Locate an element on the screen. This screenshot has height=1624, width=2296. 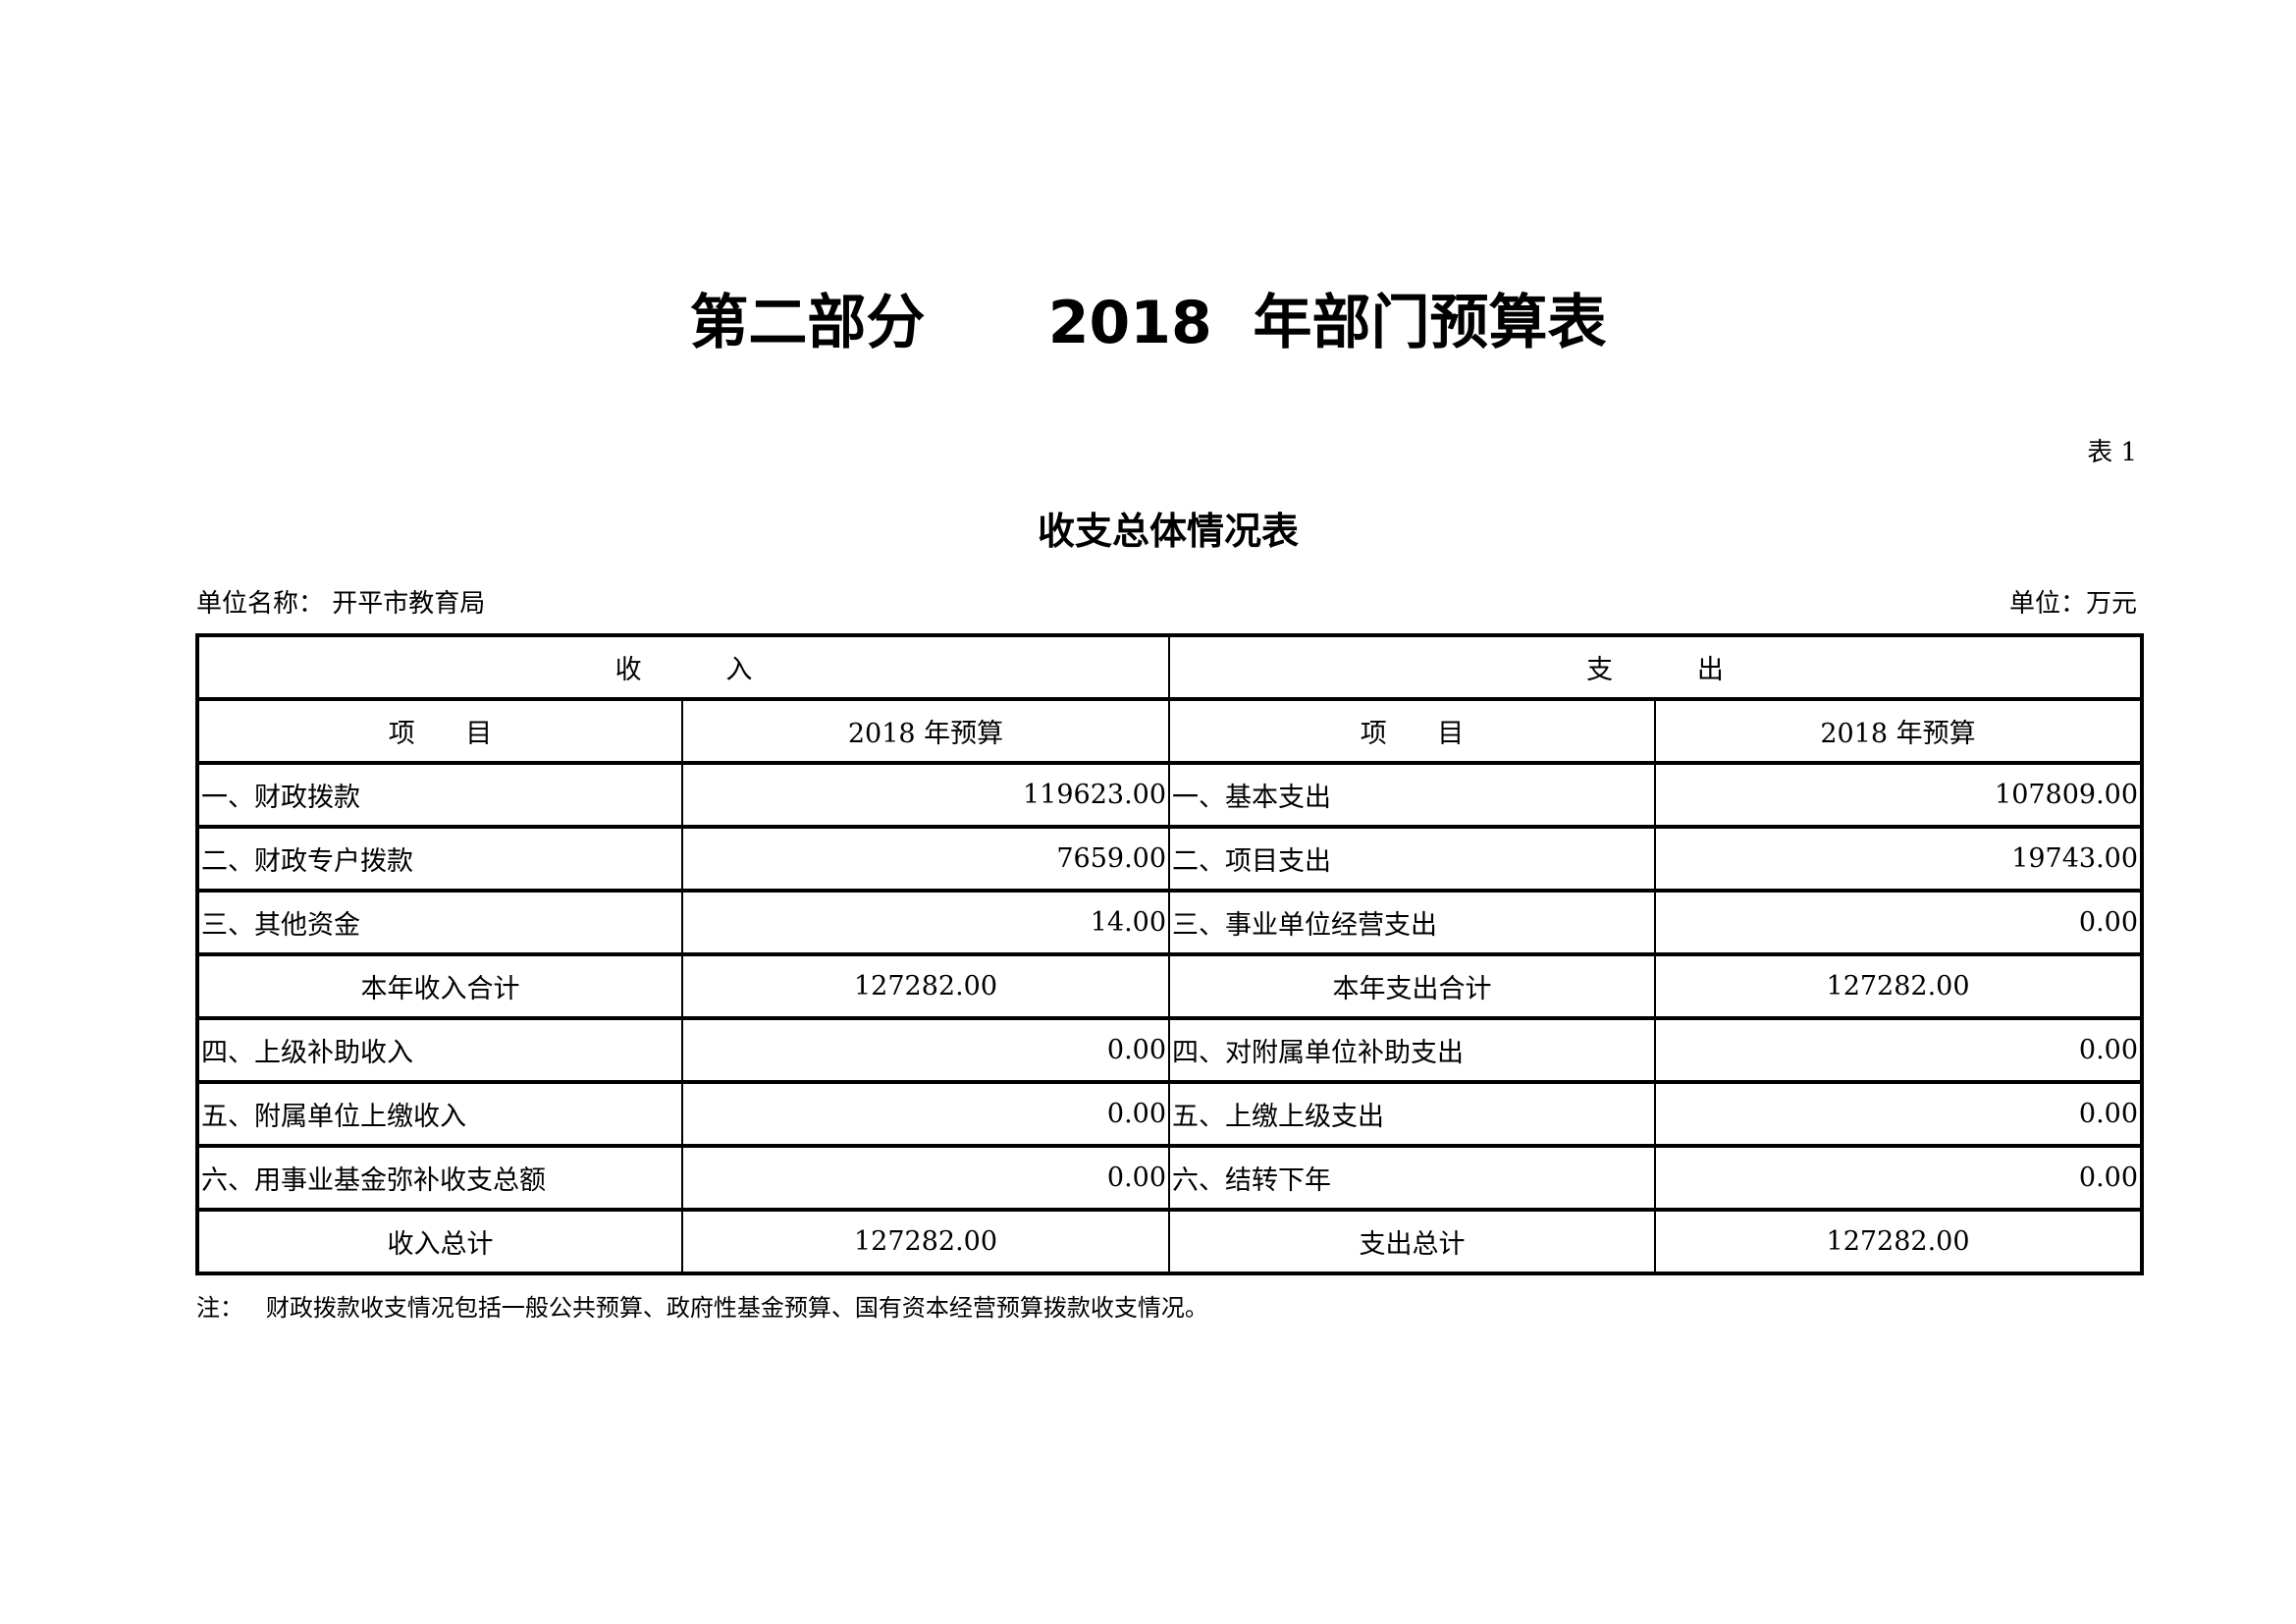
table-subheader-row: 项 目 2018 年预算 项 目 2018 年预算 is located at coordinates (1170, 730).